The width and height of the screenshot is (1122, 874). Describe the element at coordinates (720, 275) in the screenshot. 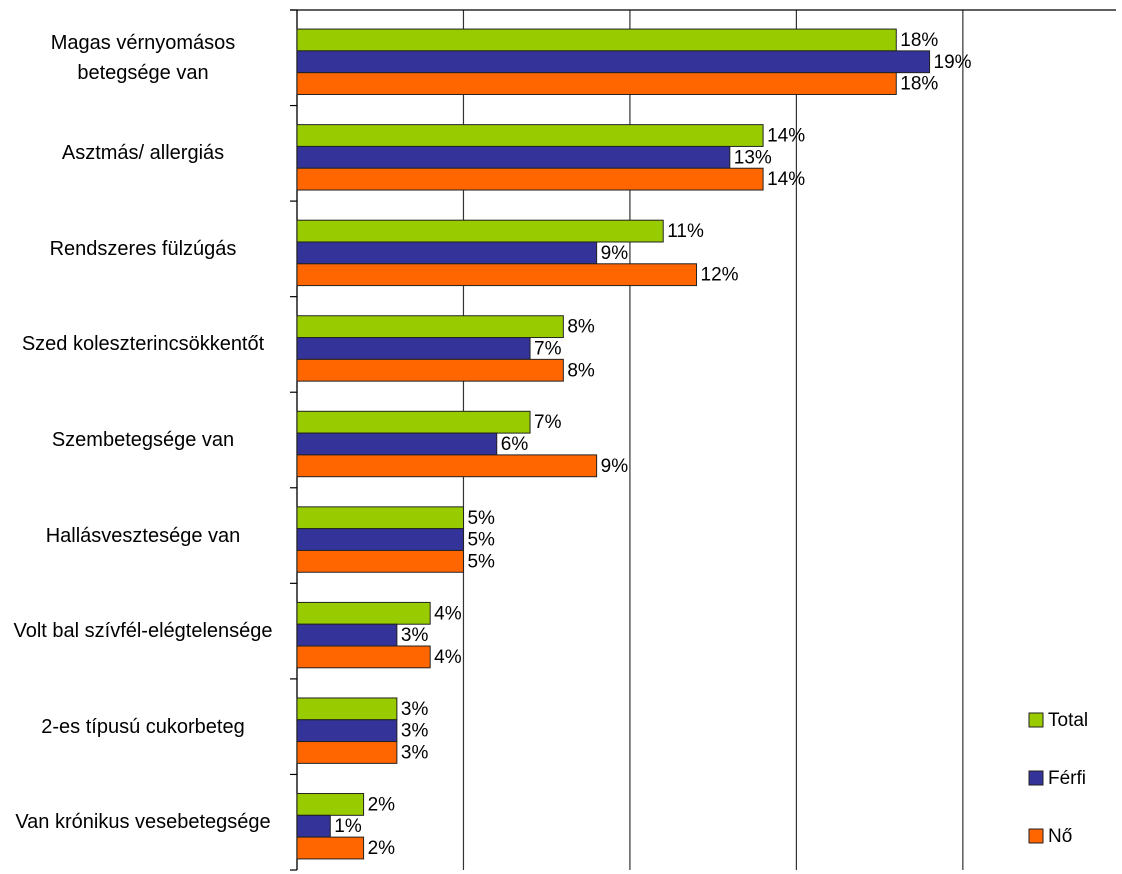

I see `value-label: 12%` at that location.